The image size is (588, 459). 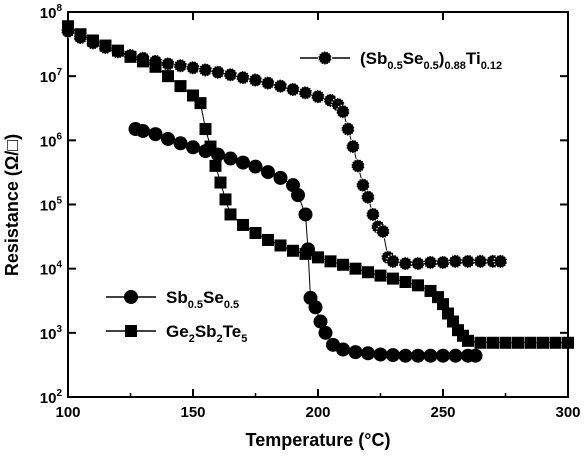 What do you see at coordinates (431, 60) in the screenshot?
I see `legend-label: (Sb0.5Se0.5)0.88Ti0.12` at bounding box center [431, 60].